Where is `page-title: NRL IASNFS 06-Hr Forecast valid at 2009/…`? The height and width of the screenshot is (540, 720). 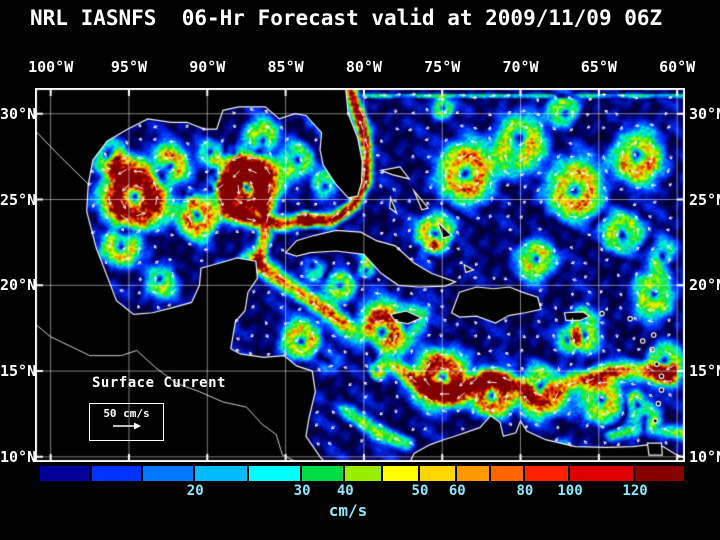
page-title: NRL IASNFS 06-Hr Forecast valid at 2009/… is located at coordinates (346, 18).